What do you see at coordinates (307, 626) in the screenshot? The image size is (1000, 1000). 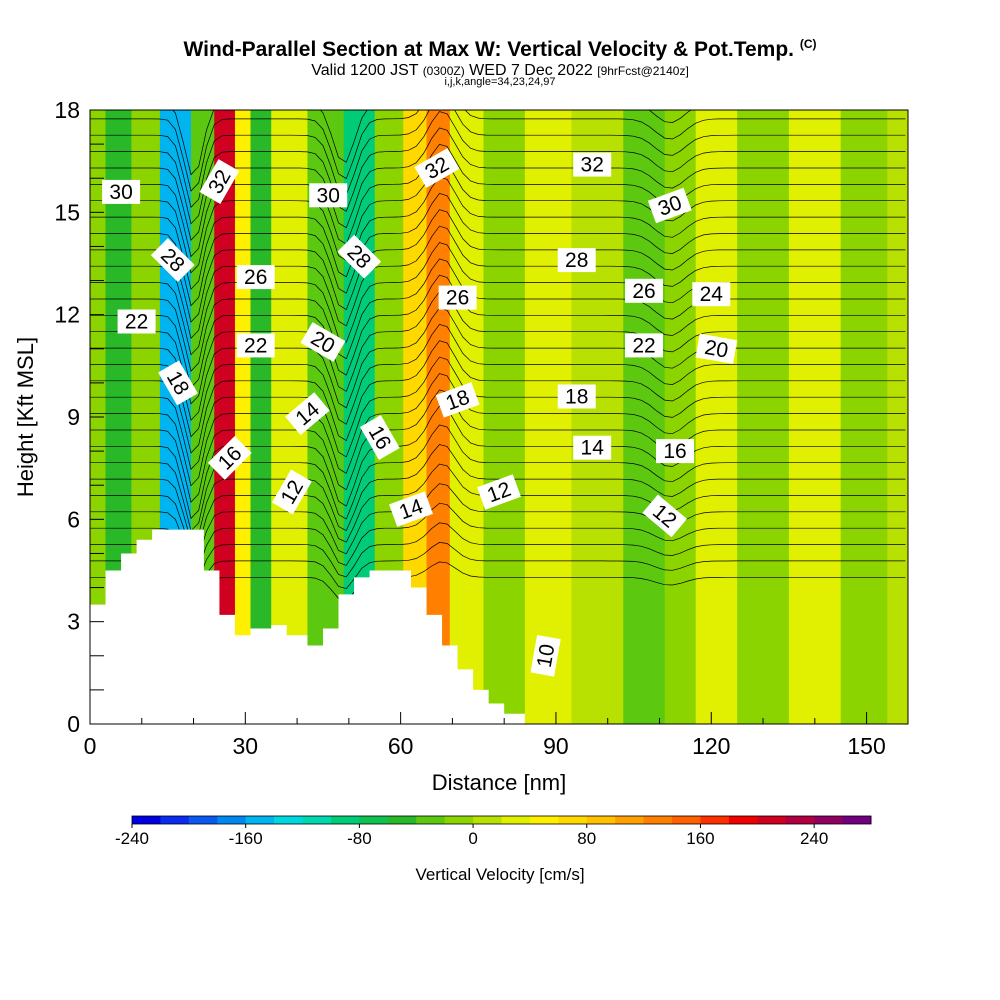 I see `terrain` at bounding box center [307, 626].